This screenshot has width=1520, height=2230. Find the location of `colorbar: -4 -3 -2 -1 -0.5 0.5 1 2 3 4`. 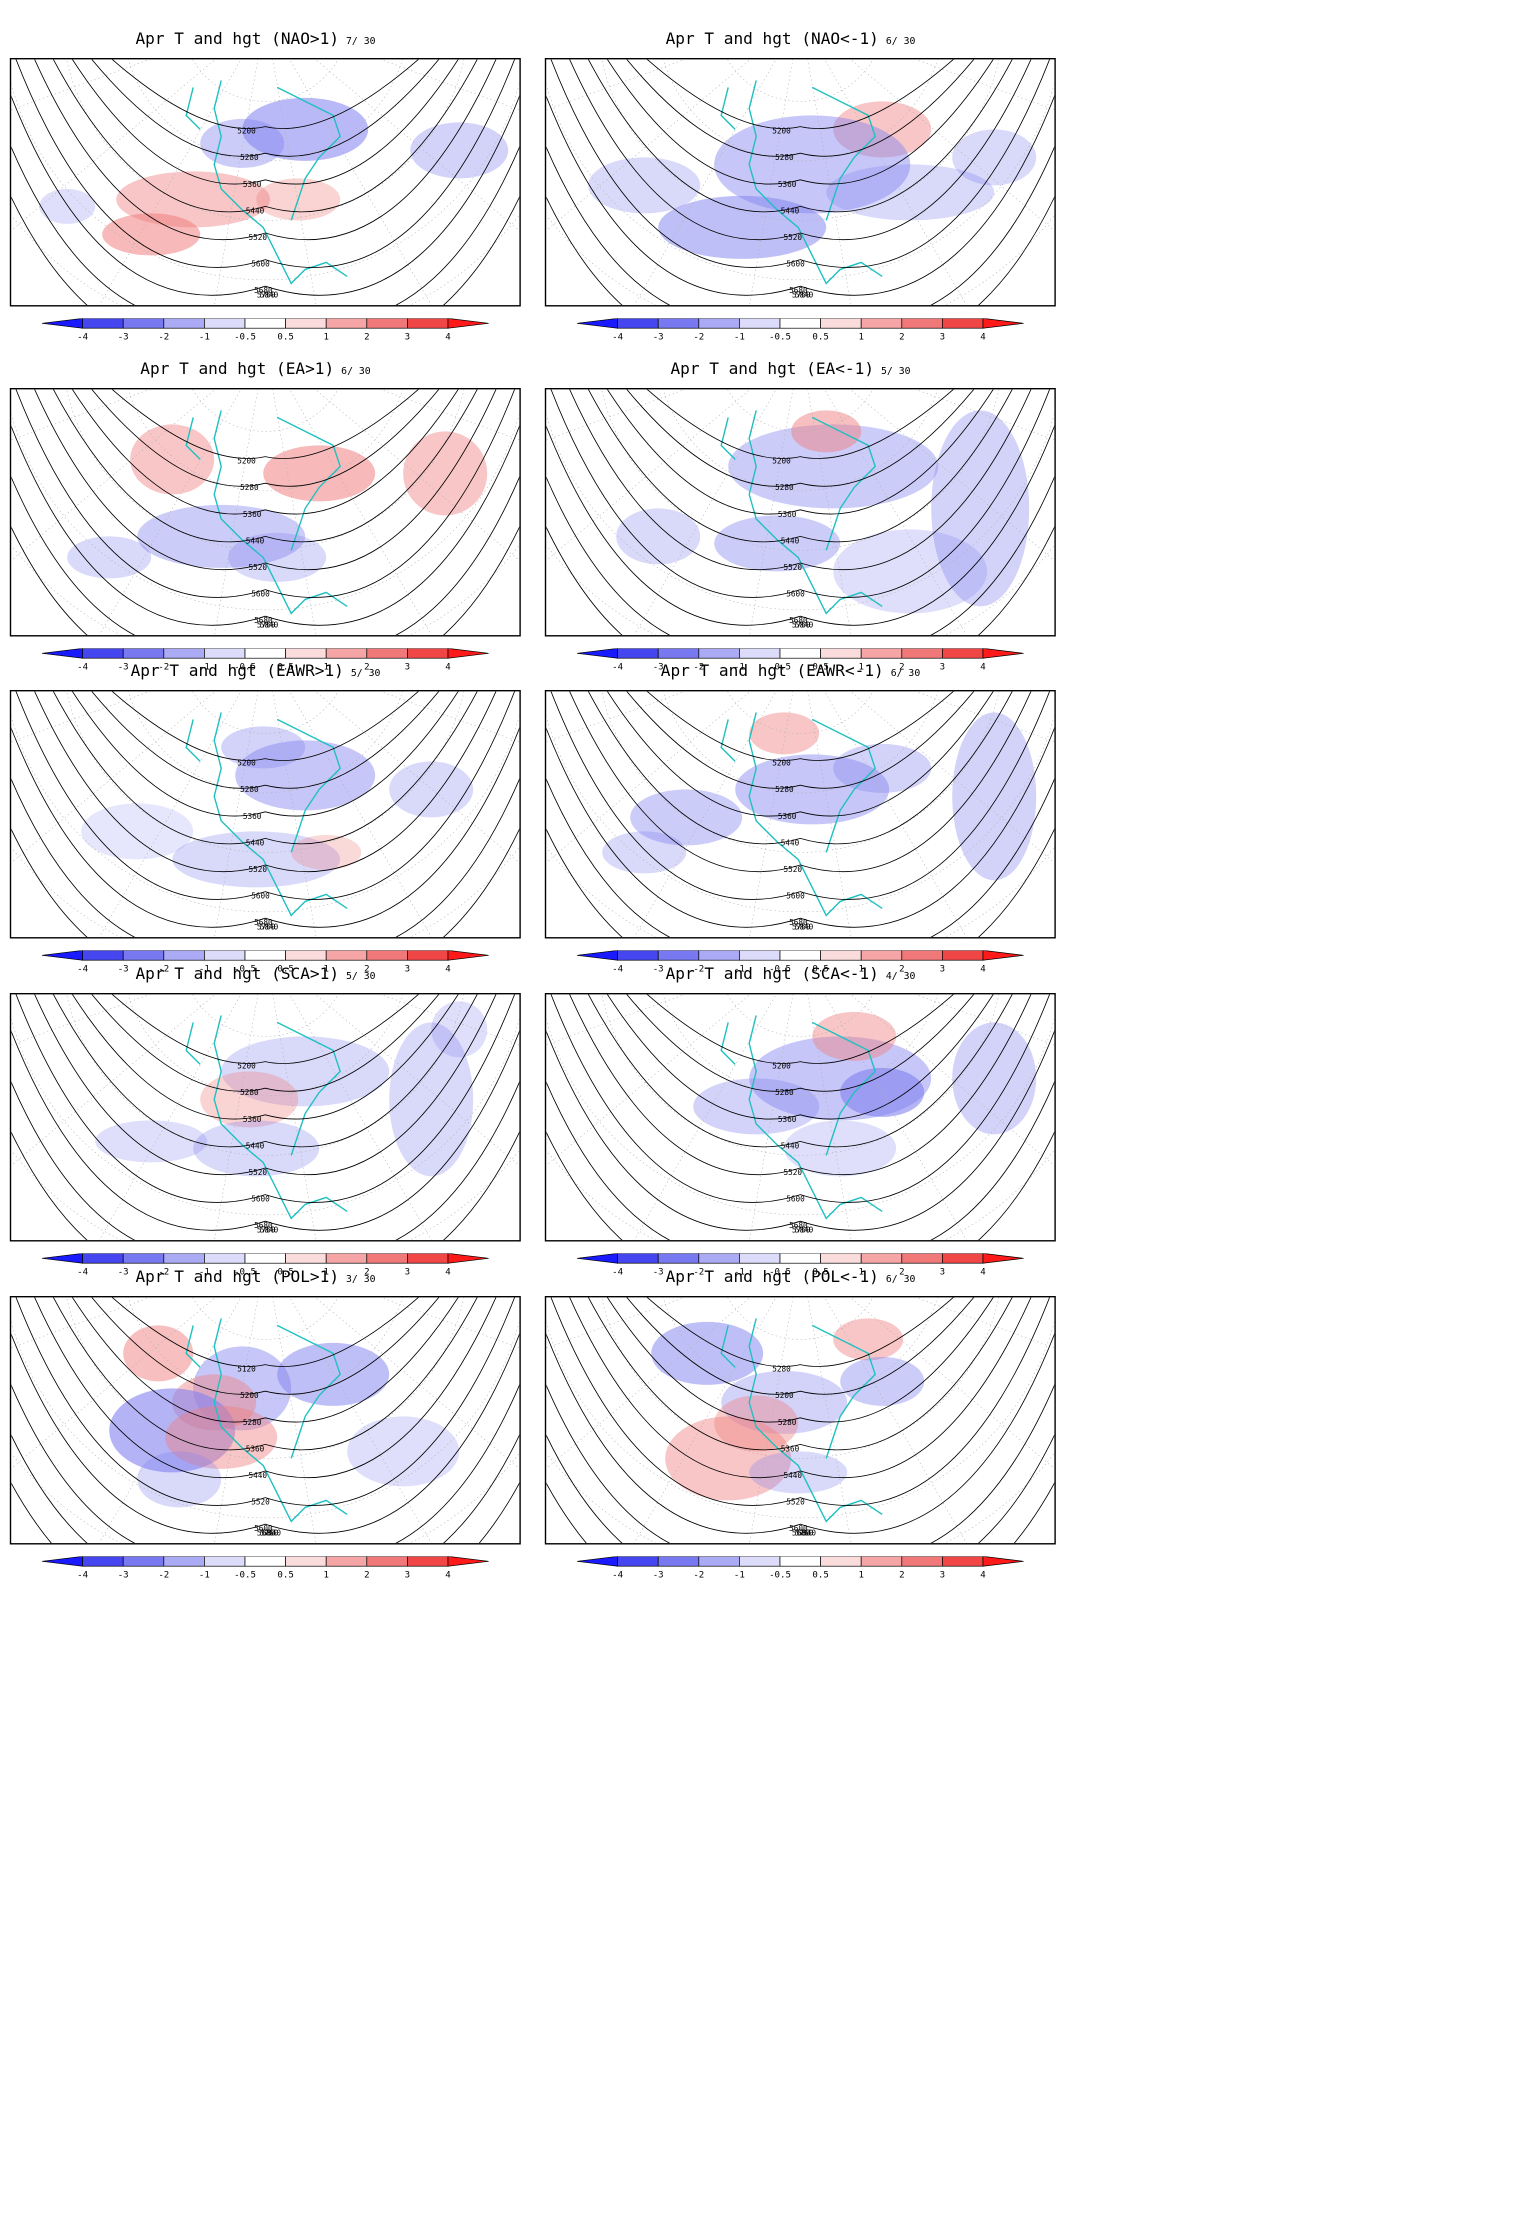

colorbar: -4 -3 -2 -1 -0.5 0.5 1 2 3 4 is located at coordinates (801, 962).